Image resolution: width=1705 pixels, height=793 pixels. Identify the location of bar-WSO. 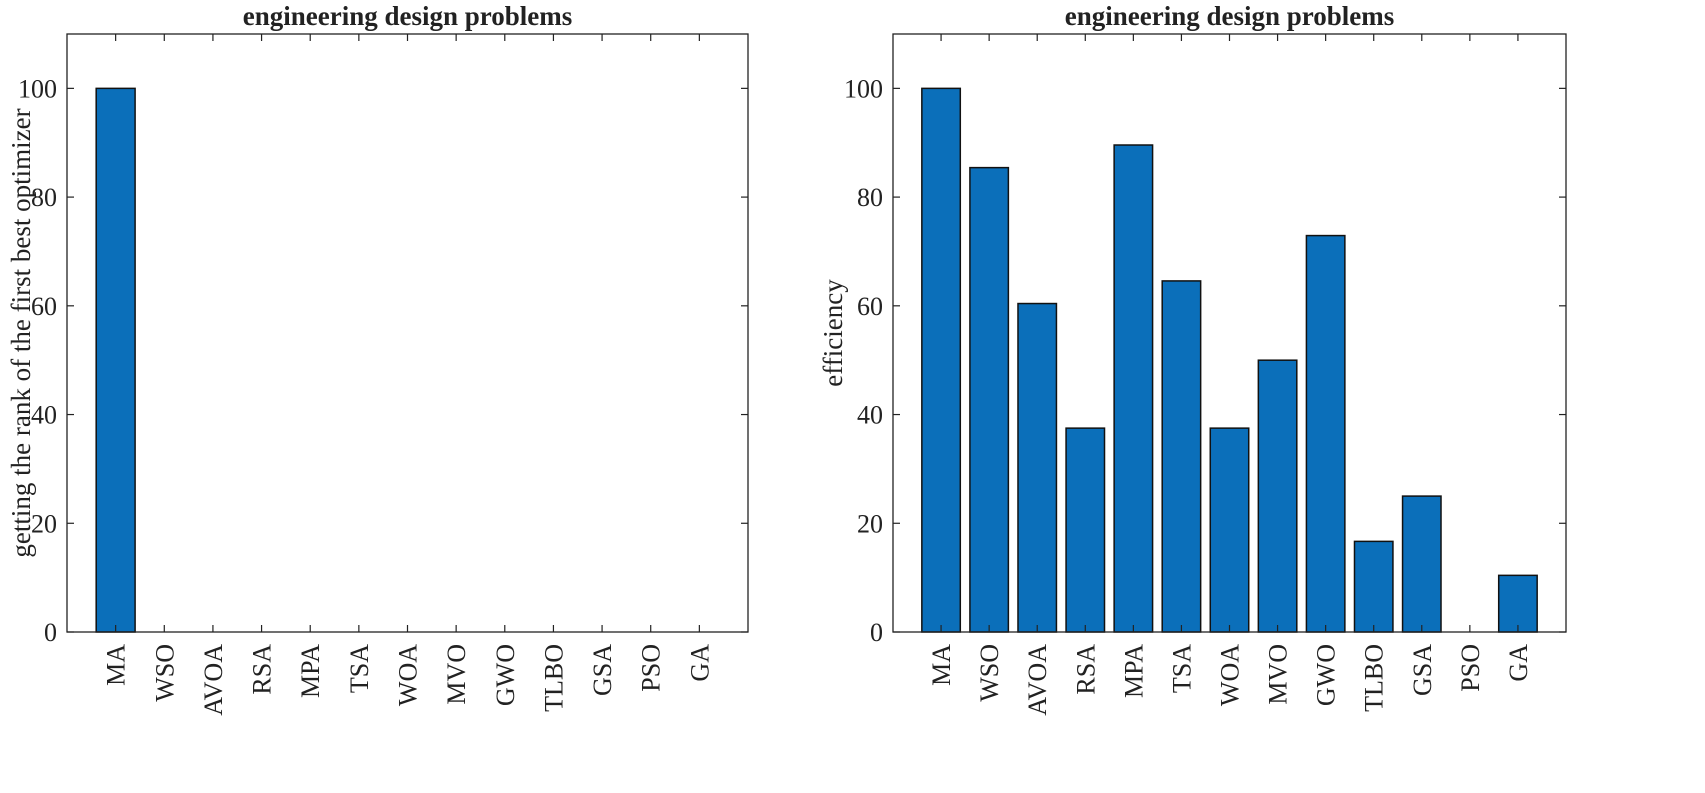
(989, 399).